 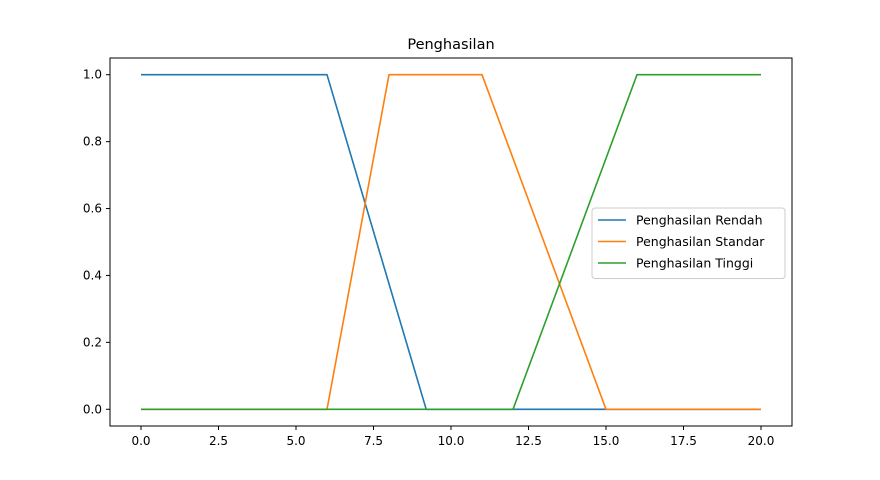 What do you see at coordinates (683, 441) in the screenshot?
I see `x-tick-label: 17.5` at bounding box center [683, 441].